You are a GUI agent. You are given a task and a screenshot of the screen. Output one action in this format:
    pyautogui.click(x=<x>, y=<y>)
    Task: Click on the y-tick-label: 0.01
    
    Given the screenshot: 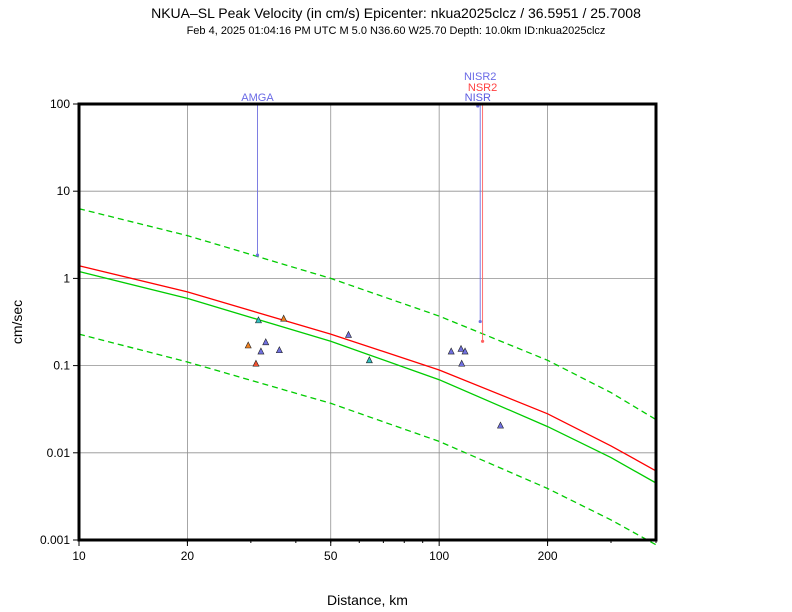 What is the action you would take?
    pyautogui.click(x=59, y=453)
    